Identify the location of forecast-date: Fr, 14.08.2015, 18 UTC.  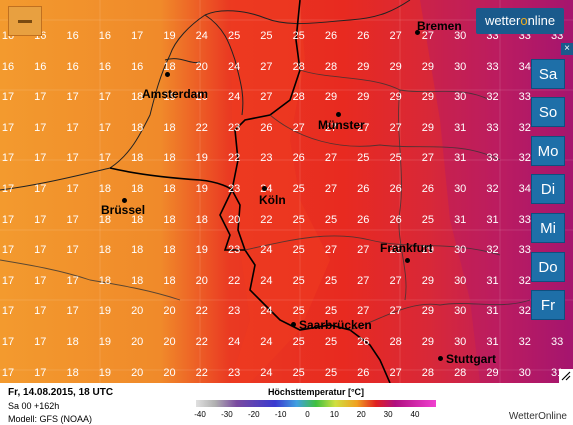
(61, 392).